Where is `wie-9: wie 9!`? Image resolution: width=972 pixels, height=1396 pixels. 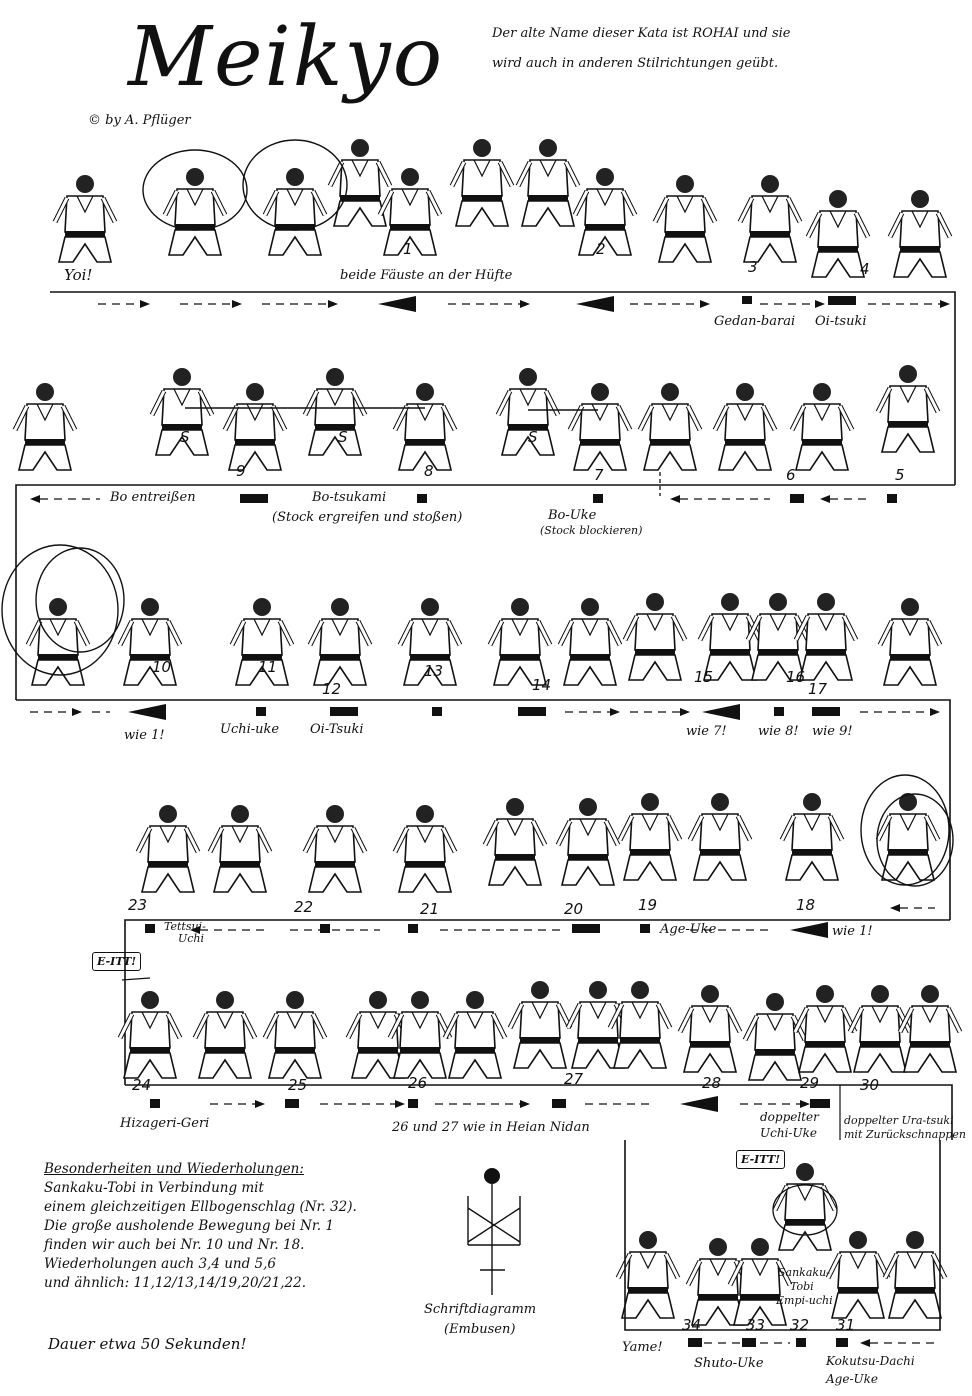
wie-9: wie 9! is located at coordinates (832, 731).